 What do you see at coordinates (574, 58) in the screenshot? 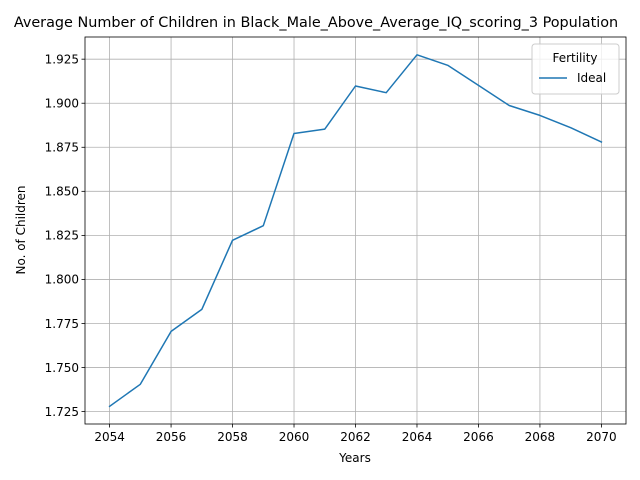
I see `legend-title: Fertility` at bounding box center [574, 58].